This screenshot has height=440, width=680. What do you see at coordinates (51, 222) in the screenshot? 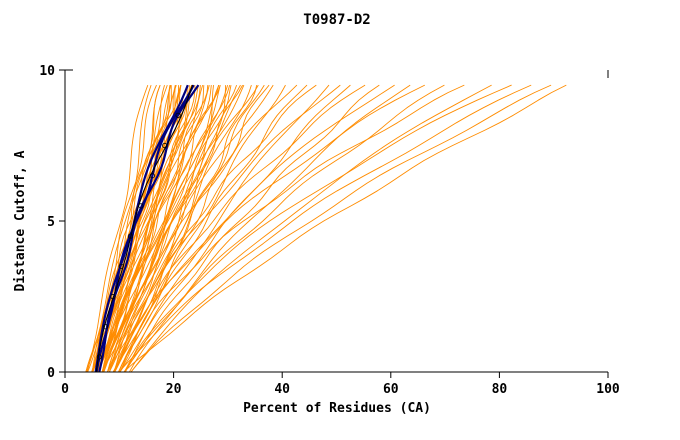
I see `y-tick-label: 5` at bounding box center [51, 222].